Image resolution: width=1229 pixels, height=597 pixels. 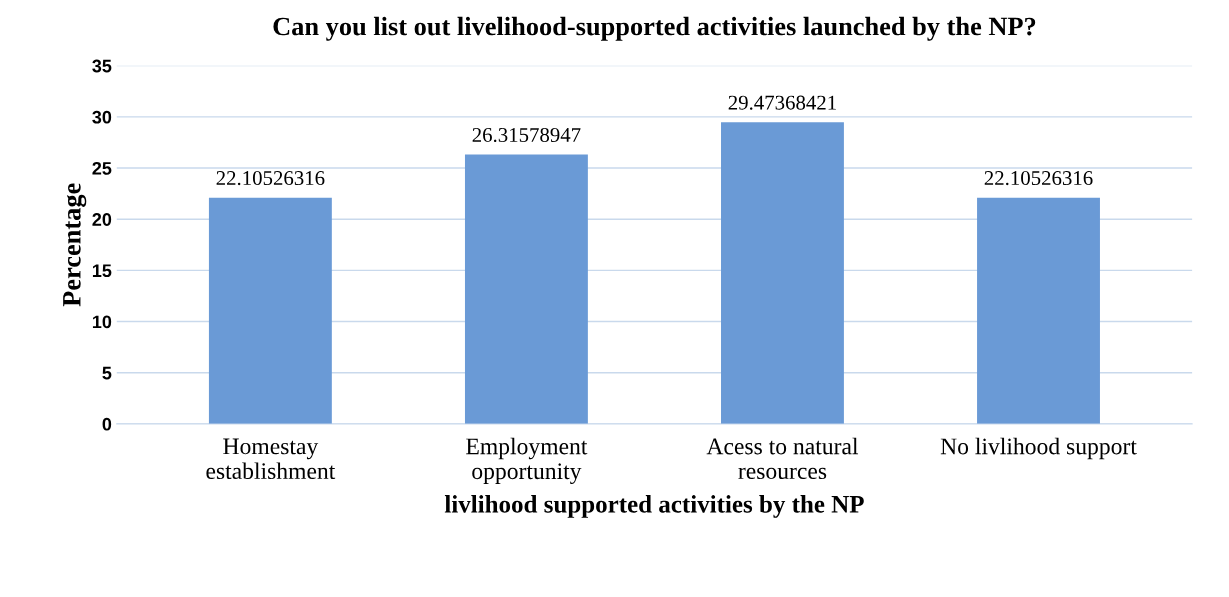 What do you see at coordinates (102, 117) in the screenshot?
I see `y-tick-label: 30` at bounding box center [102, 117].